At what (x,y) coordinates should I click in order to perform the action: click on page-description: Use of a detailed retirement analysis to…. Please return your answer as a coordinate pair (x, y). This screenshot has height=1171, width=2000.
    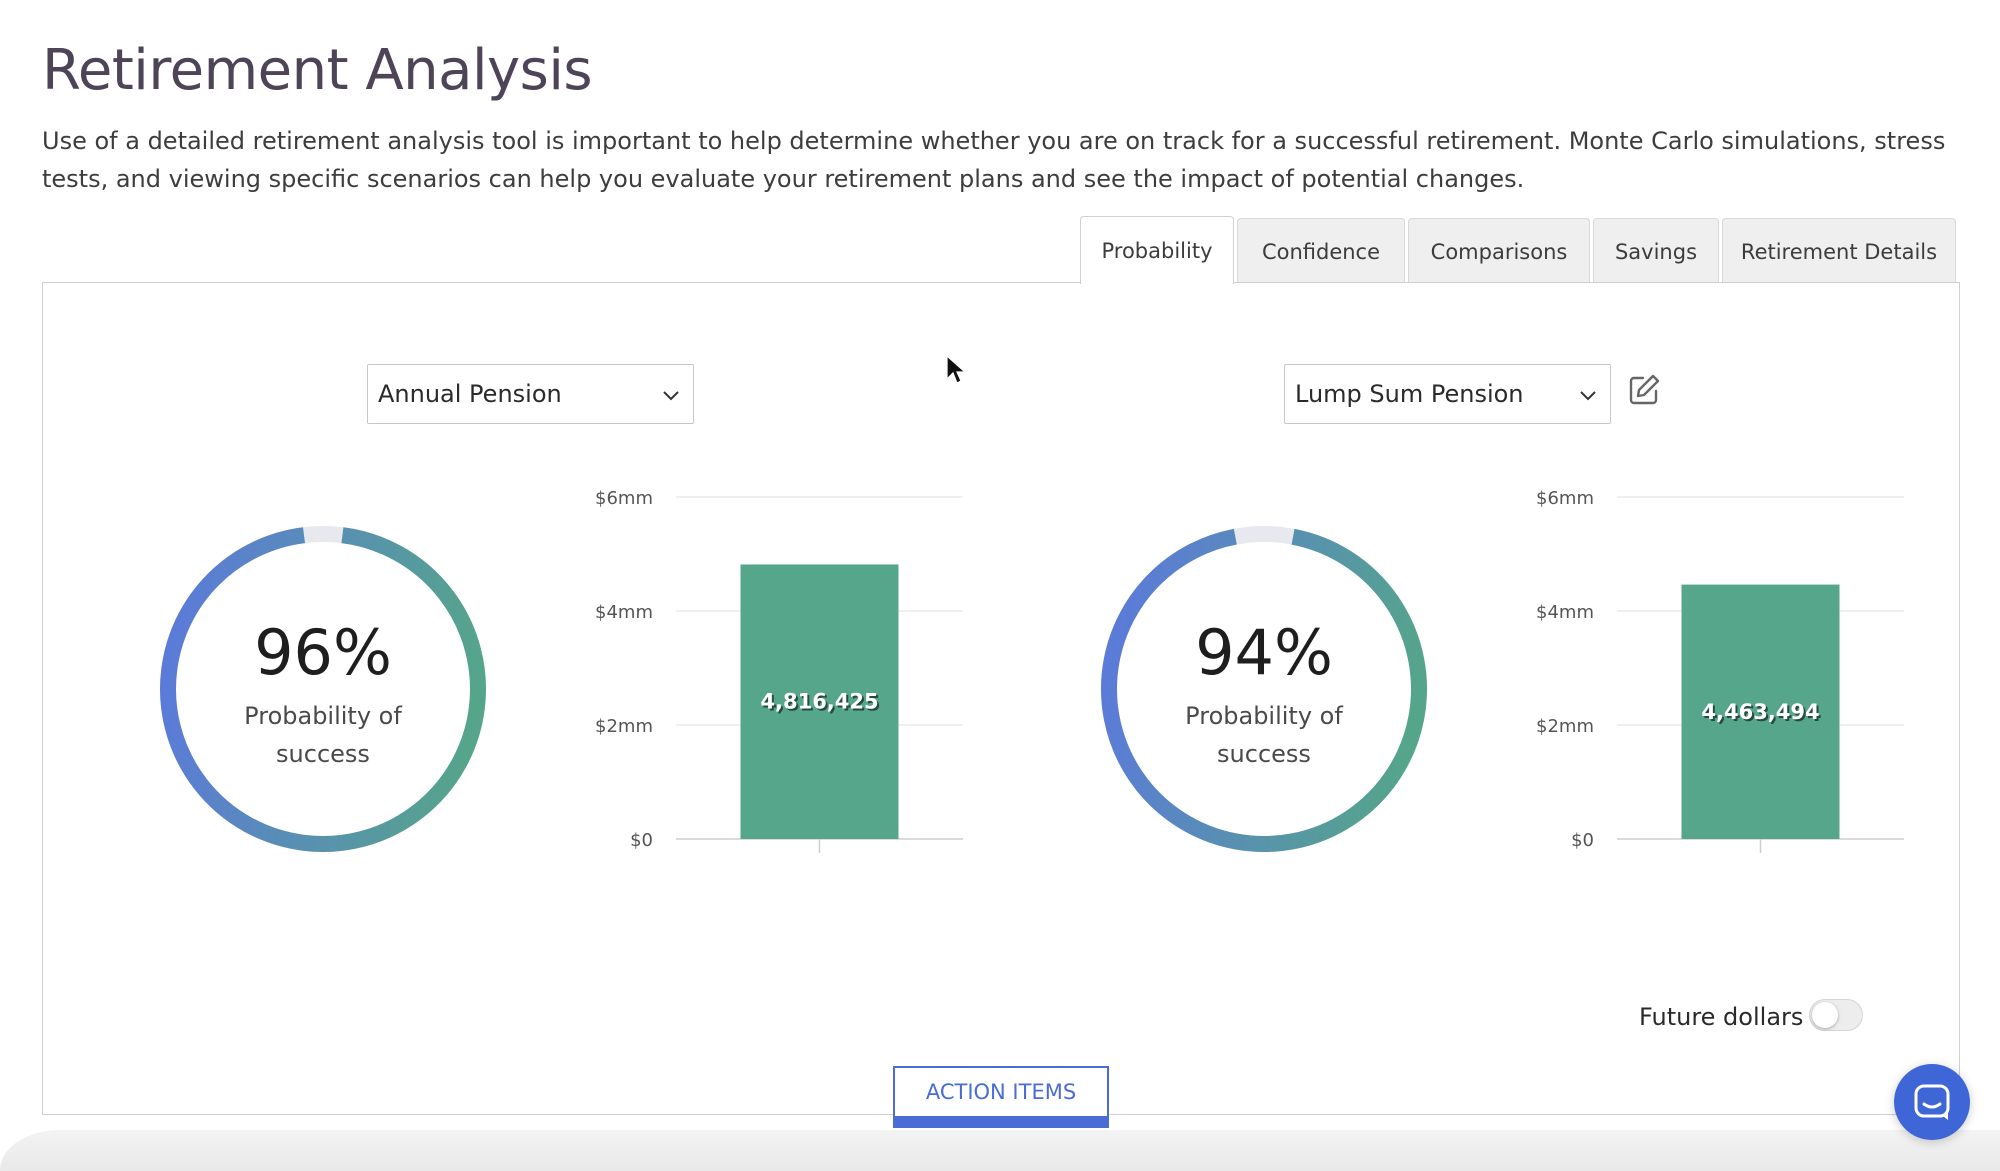
    Looking at the image, I should click on (994, 160).